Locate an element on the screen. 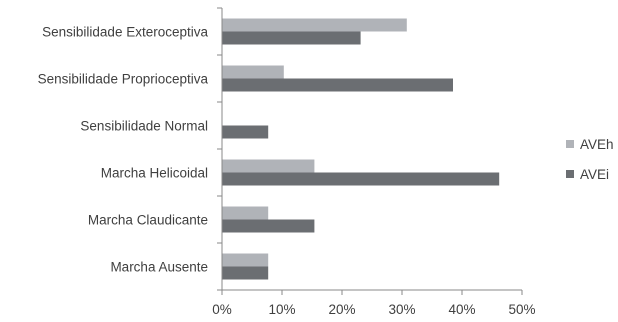  legend-swatch-avei is located at coordinates (570, 174).